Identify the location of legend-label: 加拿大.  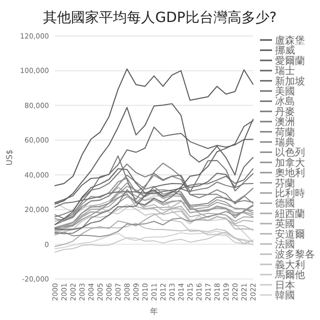
(290, 162).